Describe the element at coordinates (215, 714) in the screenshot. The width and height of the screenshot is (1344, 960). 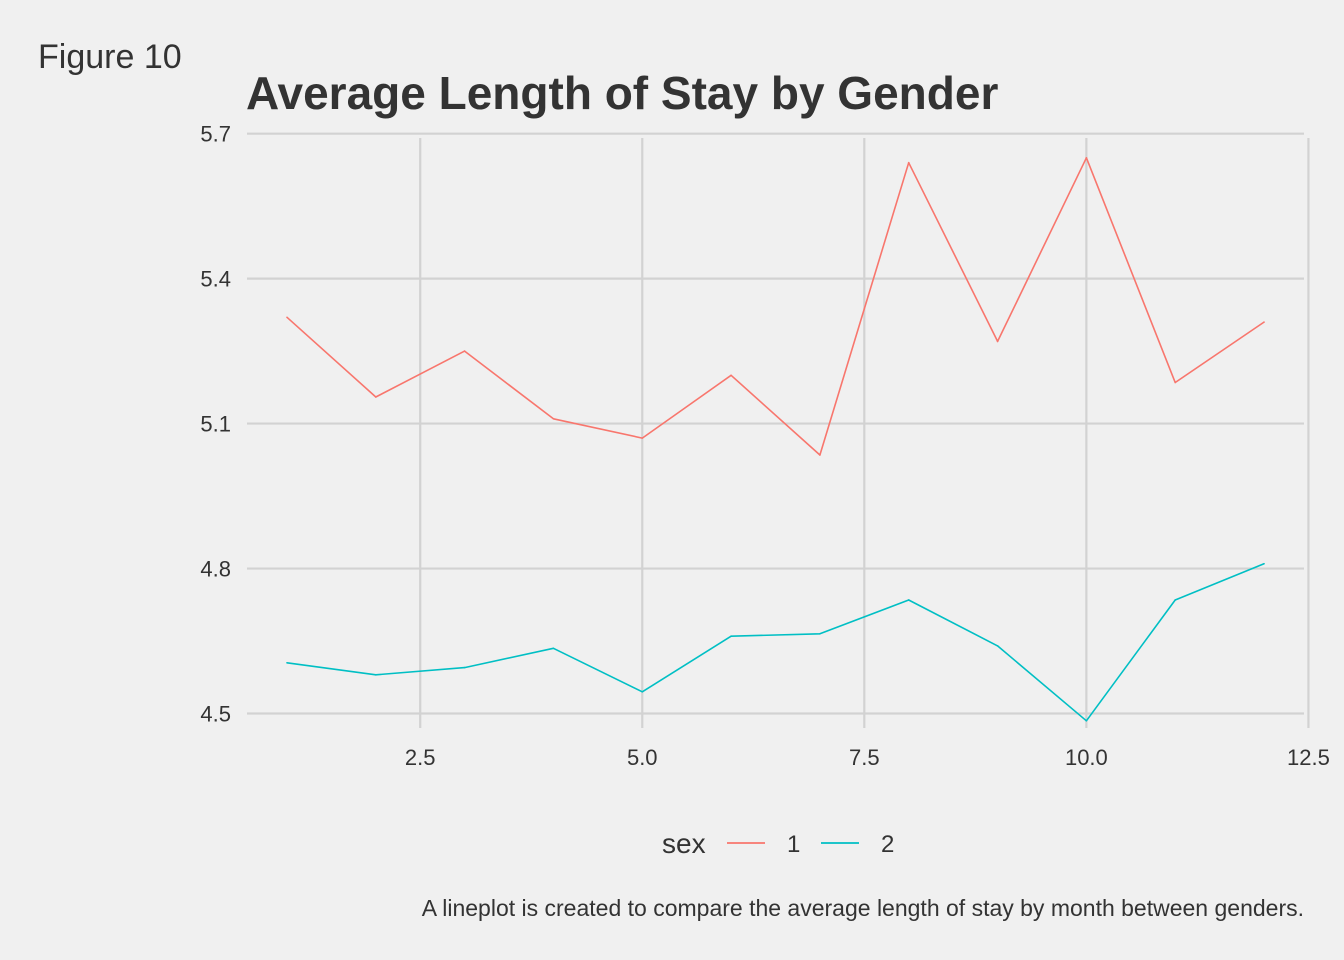
I see `y-tick-label: 4.5` at that location.